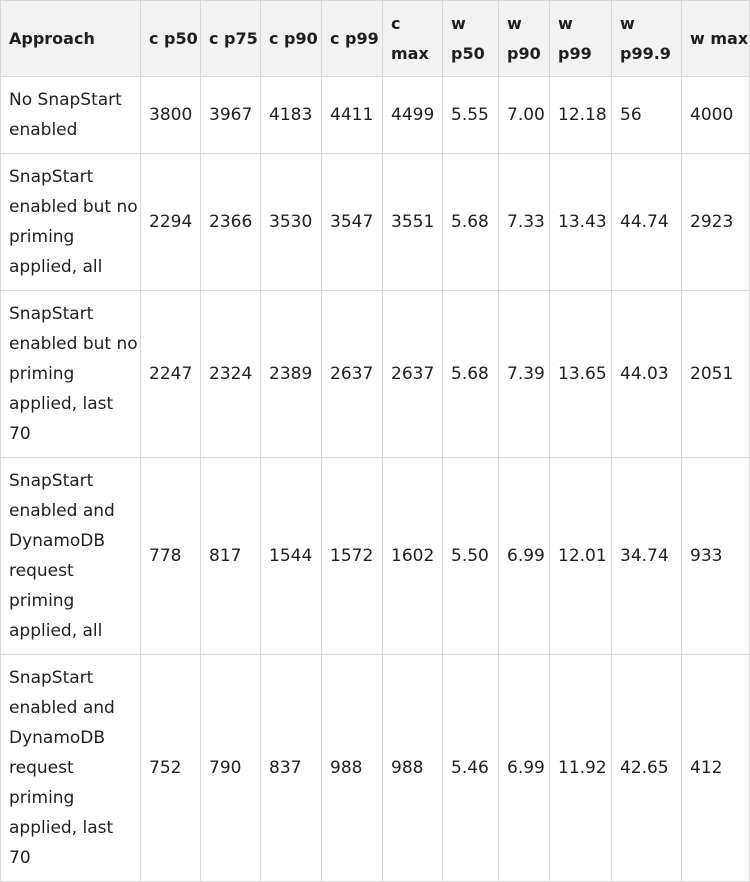  Describe the element at coordinates (580, 222) in the screenshot. I see `table-cell: 13.43` at that location.